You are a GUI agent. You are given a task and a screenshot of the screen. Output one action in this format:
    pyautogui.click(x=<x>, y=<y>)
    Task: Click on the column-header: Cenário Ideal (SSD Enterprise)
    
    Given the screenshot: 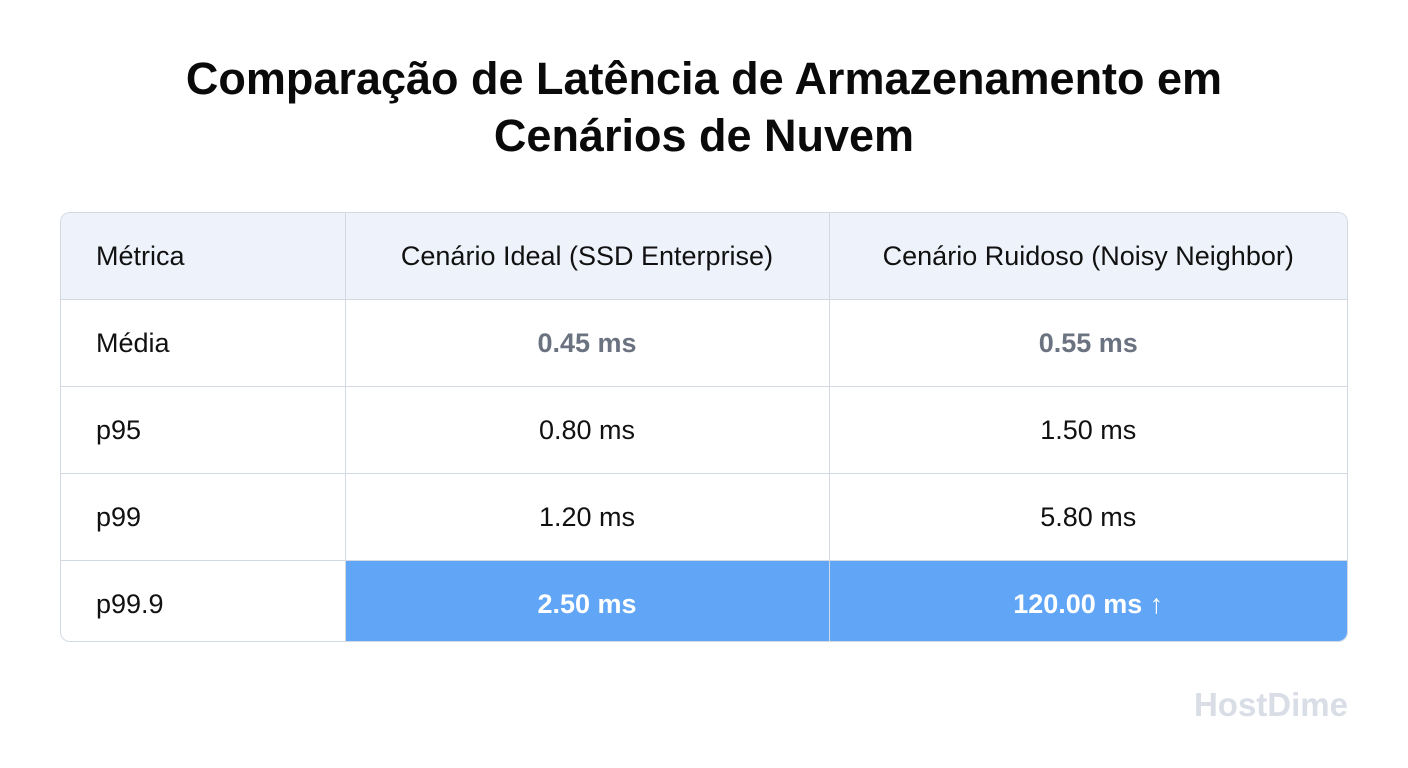 What is the action you would take?
    pyautogui.click(x=587, y=256)
    